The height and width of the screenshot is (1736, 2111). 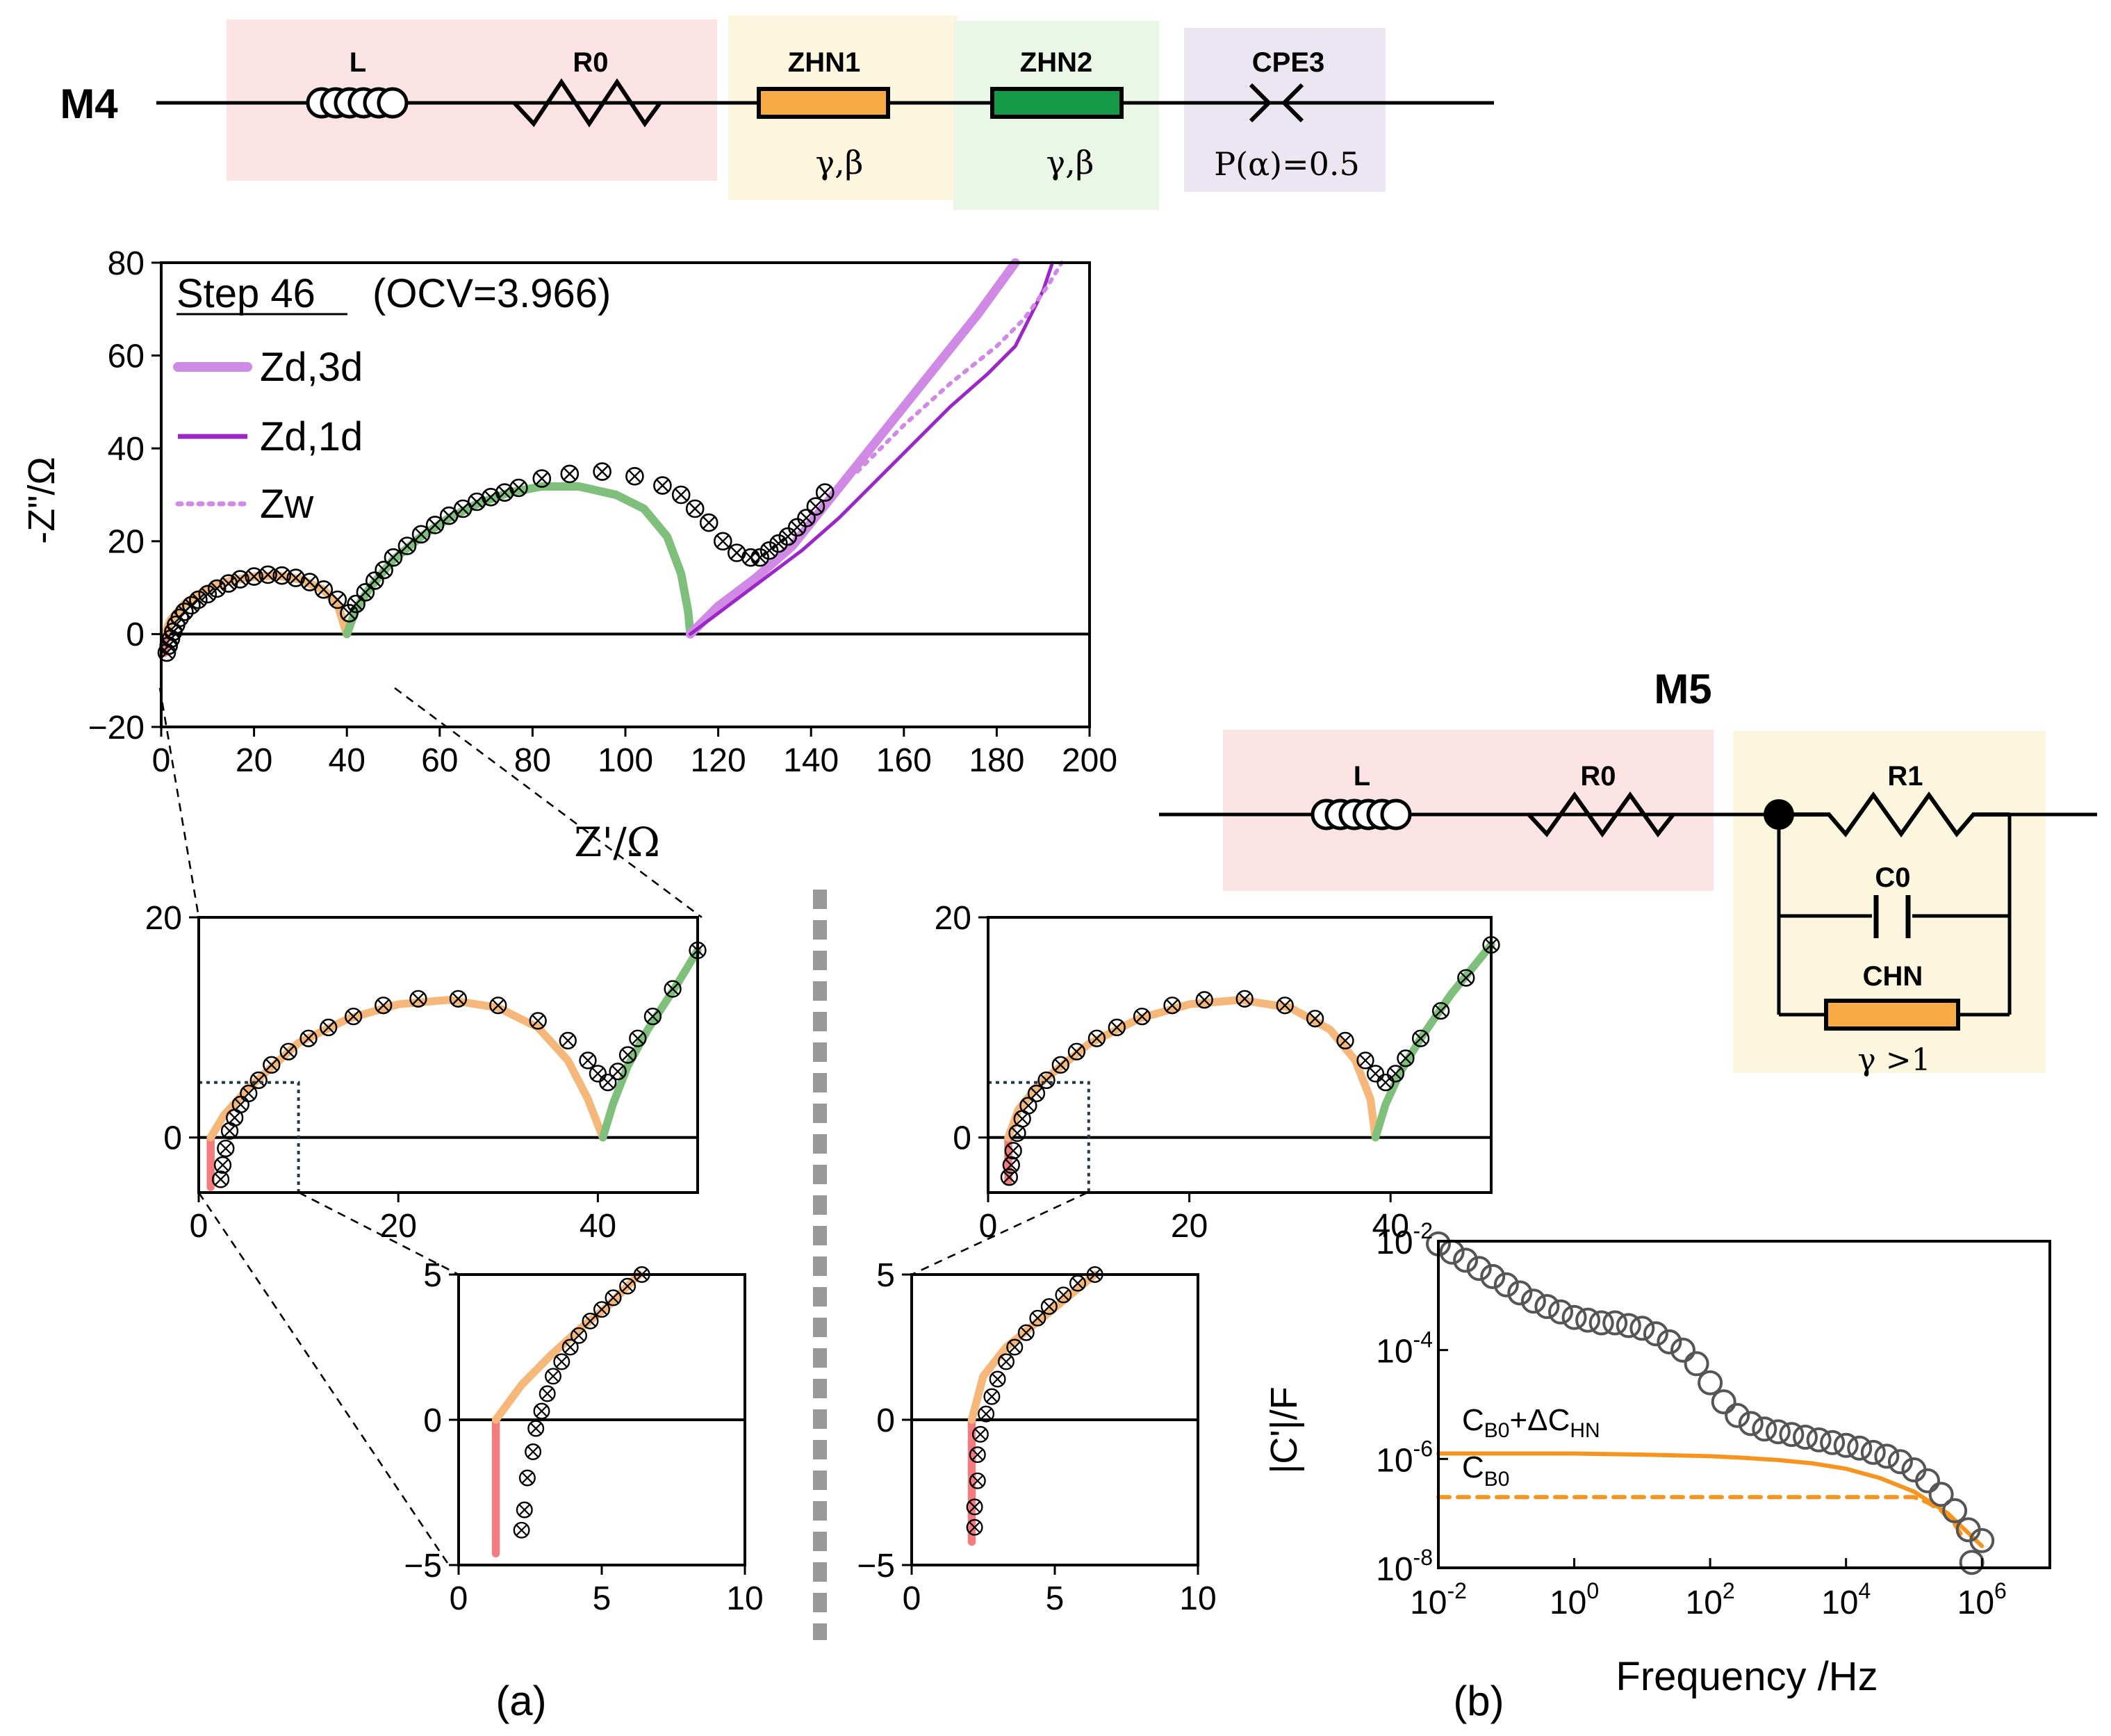 I want to click on main-plot-ytick-label: 40, so click(x=126, y=449).